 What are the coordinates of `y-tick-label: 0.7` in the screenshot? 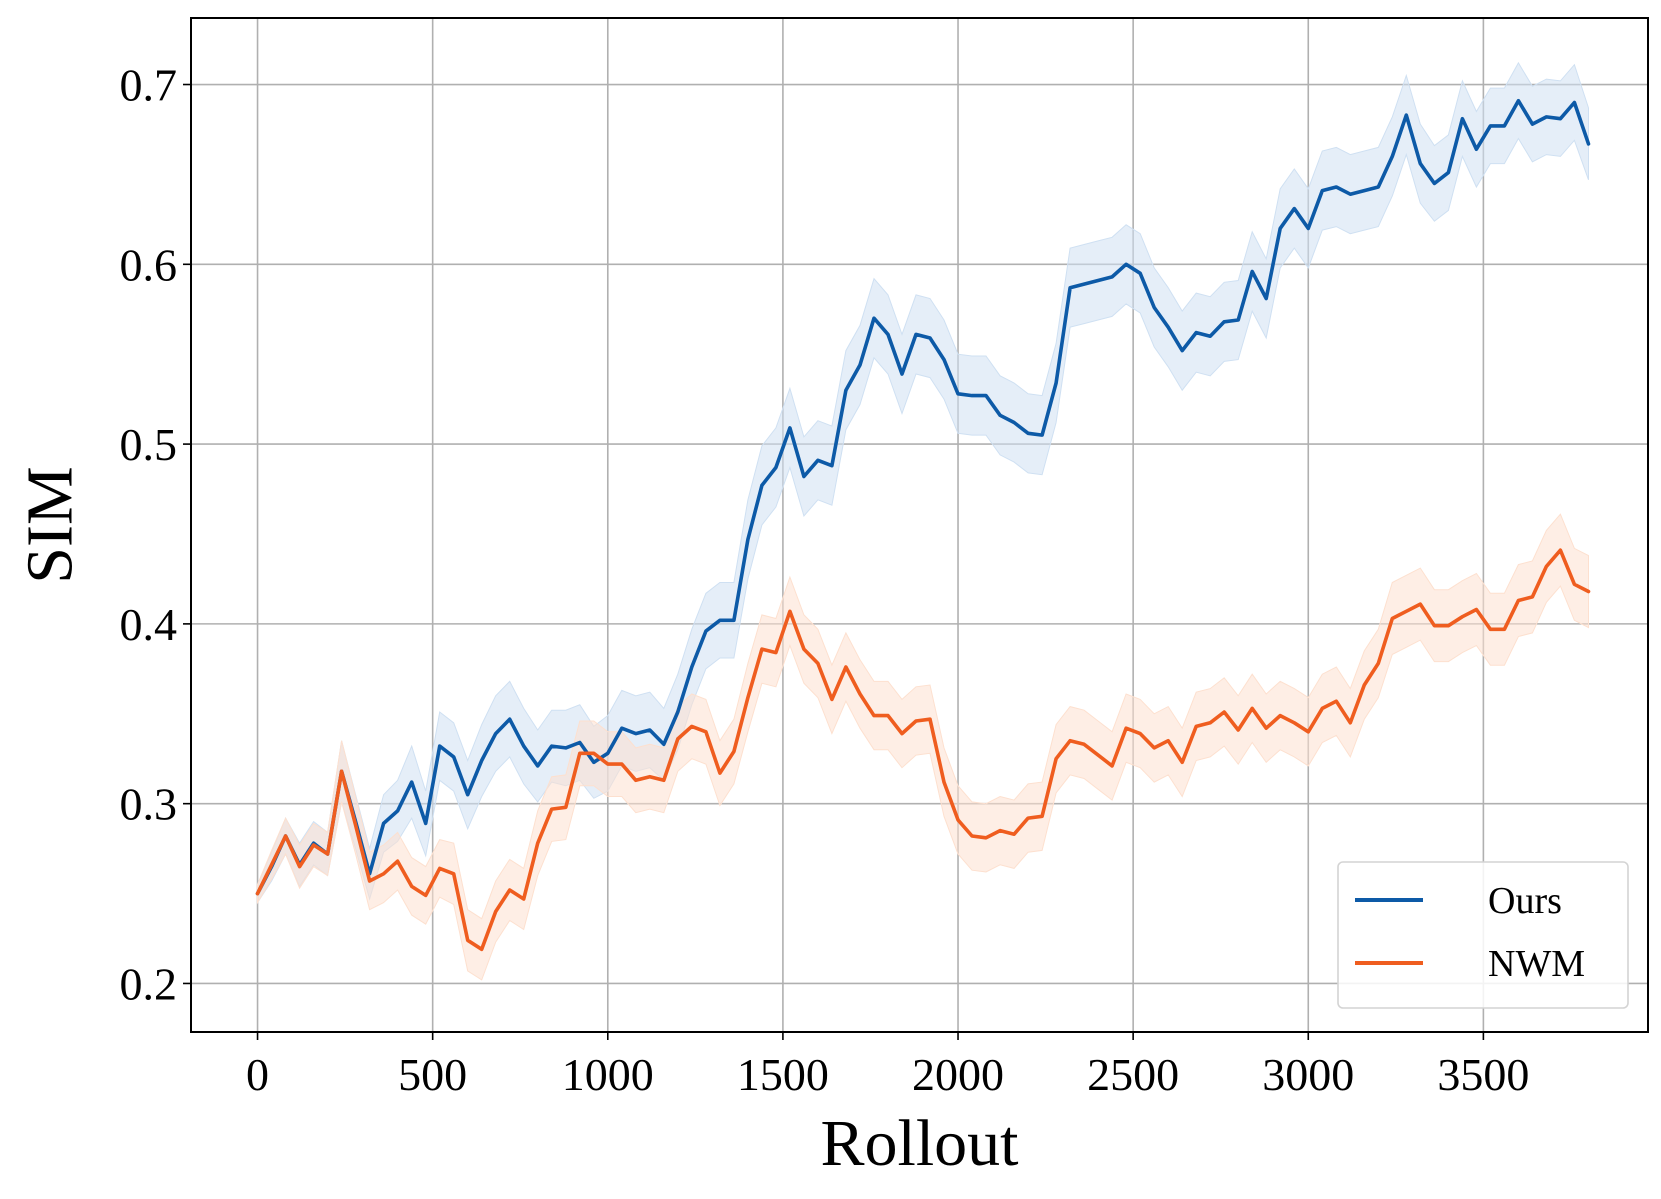 It's located at (149, 85).